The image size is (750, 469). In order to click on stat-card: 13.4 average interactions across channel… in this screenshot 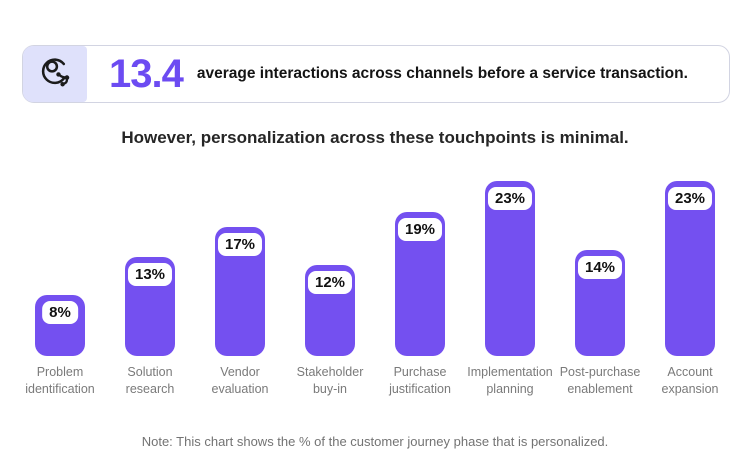, I will do `click(376, 74)`.